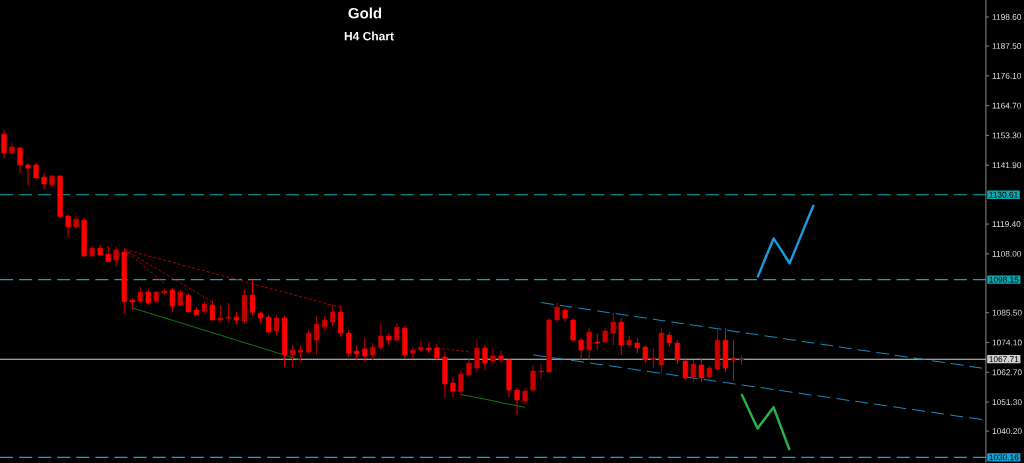  Describe the element at coordinates (1004, 359) in the screenshot. I see `ref-line-label: 1067.71` at that location.